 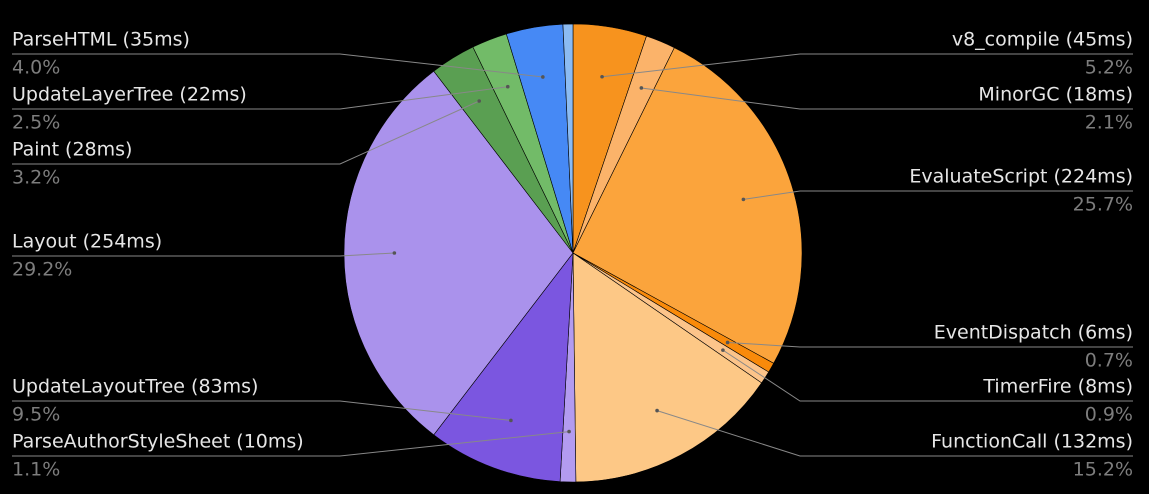 What do you see at coordinates (1021, 177) in the screenshot?
I see `slice-label: EvaluateScript (224ms)` at bounding box center [1021, 177].